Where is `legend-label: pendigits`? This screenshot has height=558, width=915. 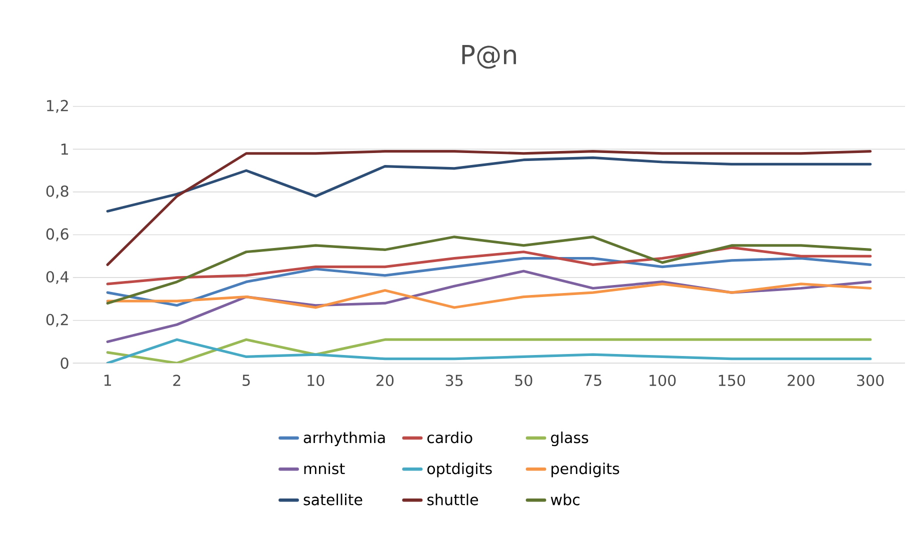
legend-label: pendigits is located at coordinates (586, 470).